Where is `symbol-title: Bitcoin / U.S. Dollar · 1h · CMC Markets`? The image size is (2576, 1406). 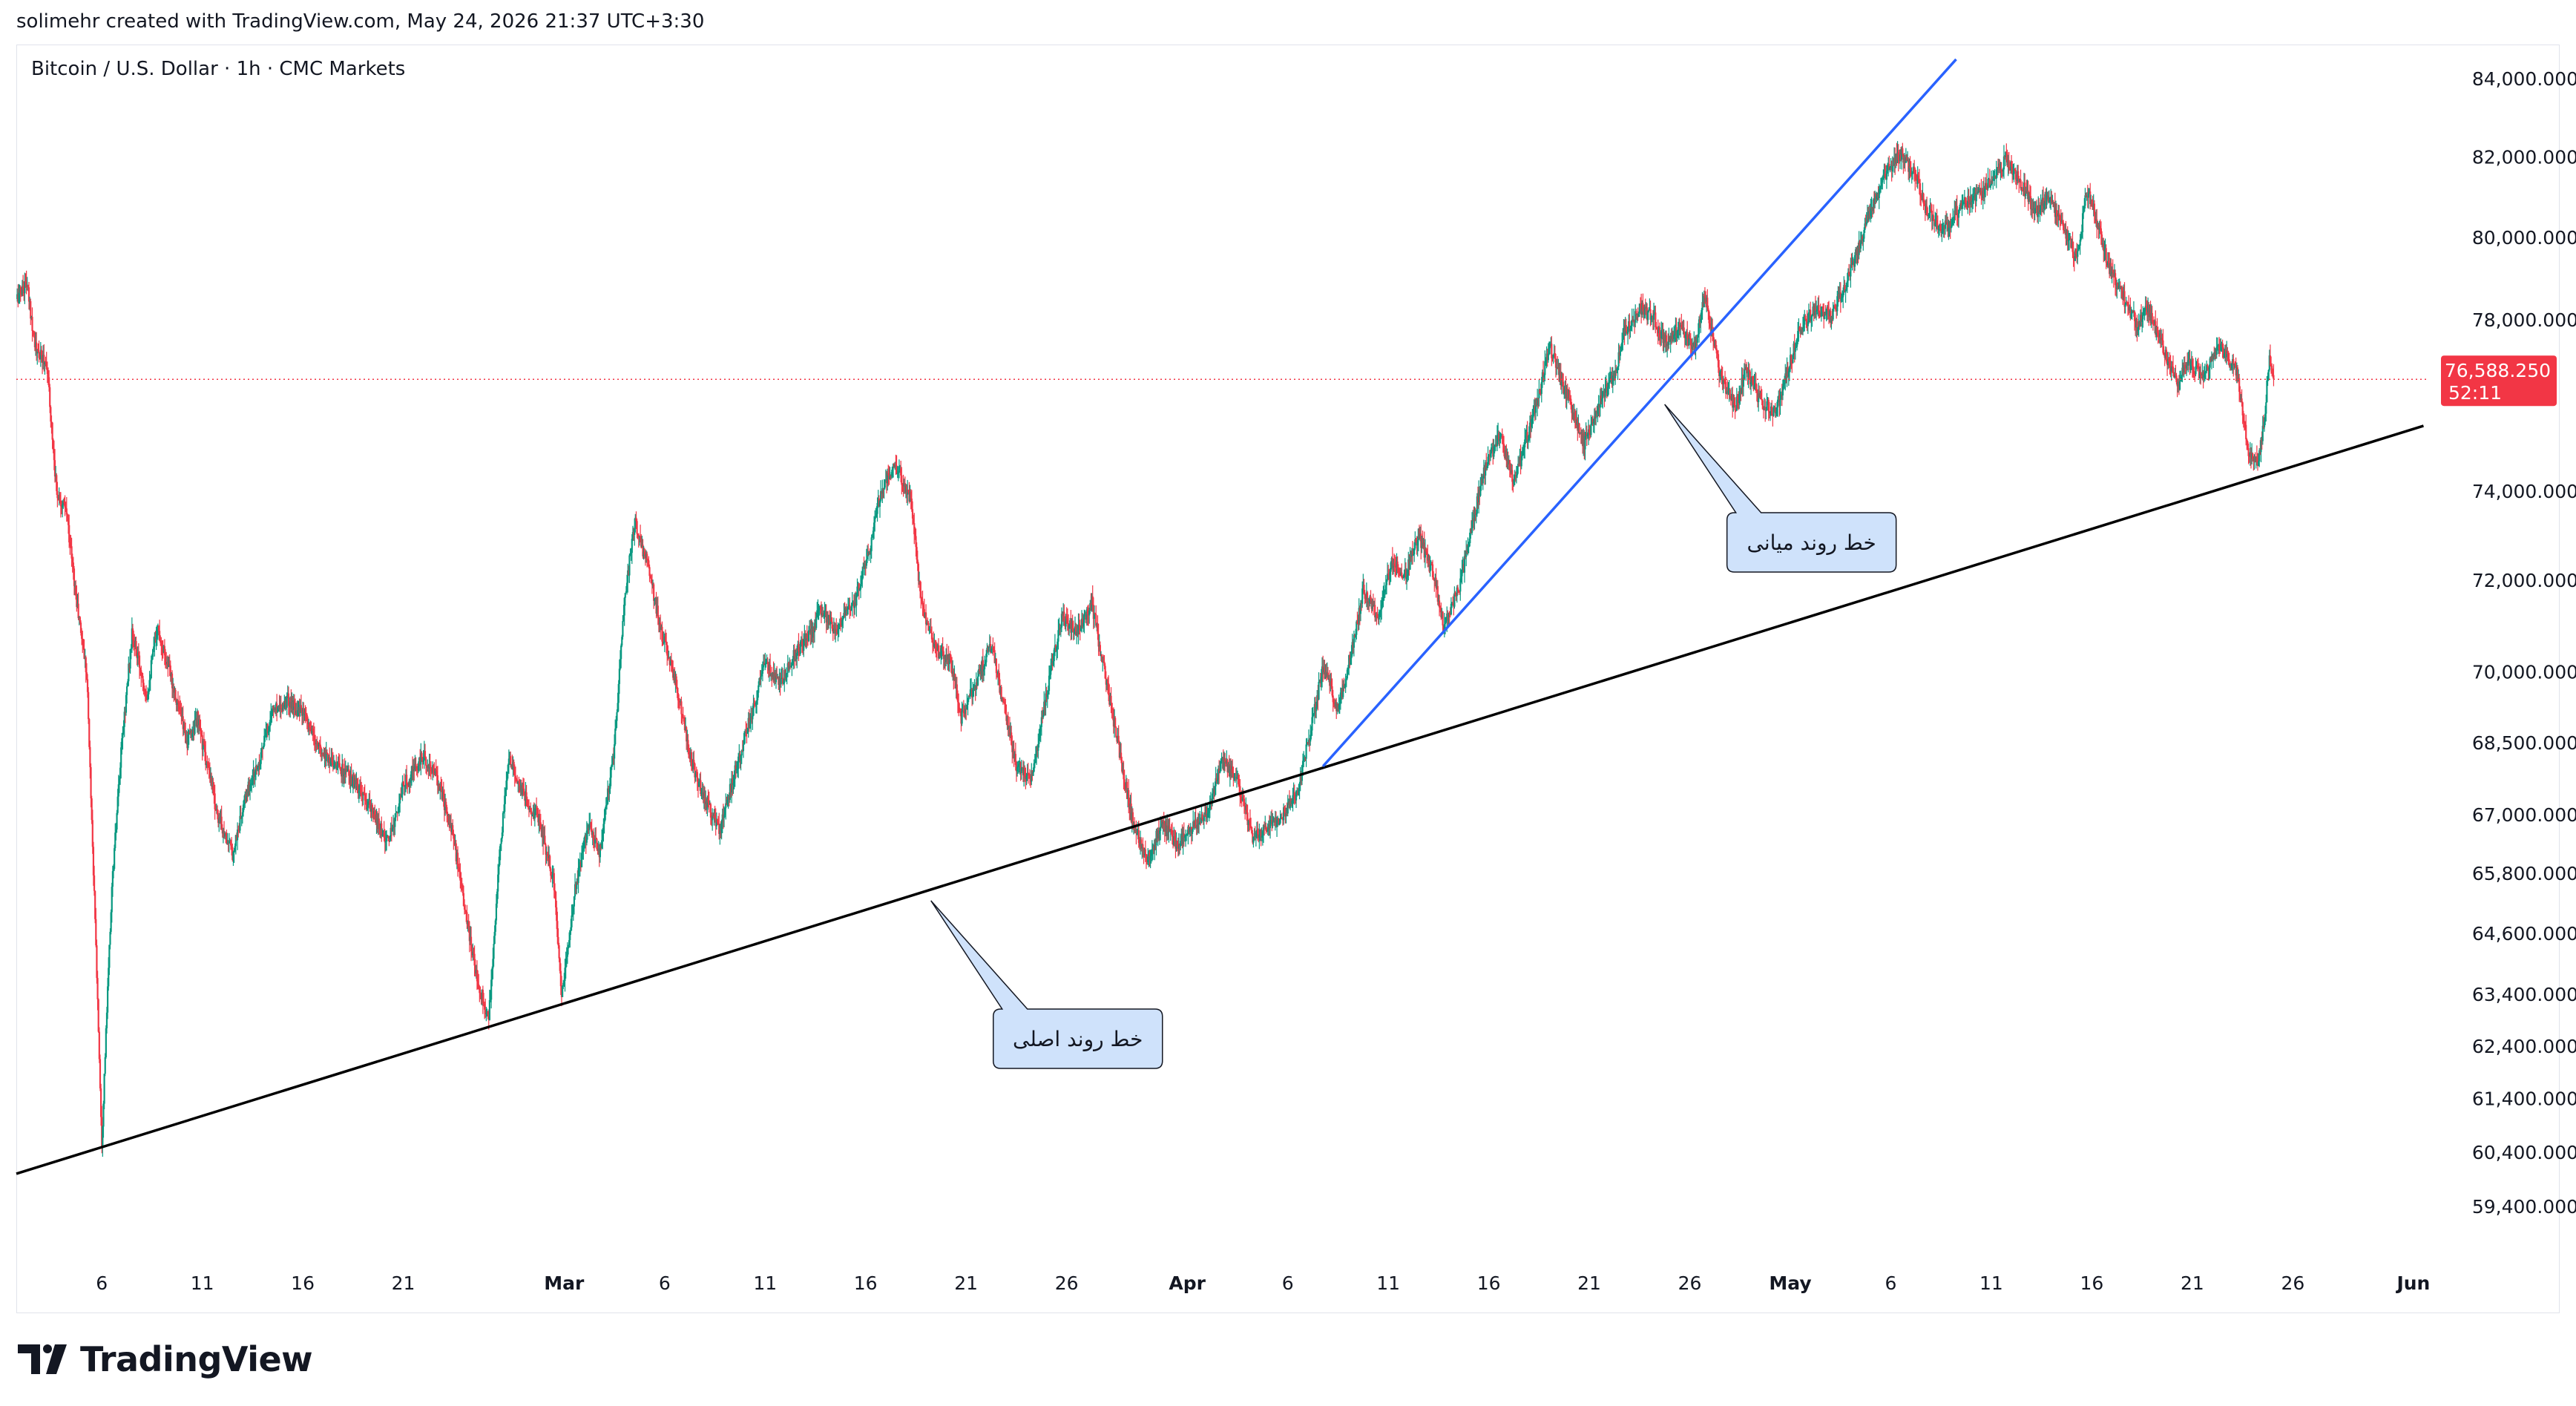 symbol-title: Bitcoin / U.S. Dollar · 1h · CMC Markets is located at coordinates (218, 69).